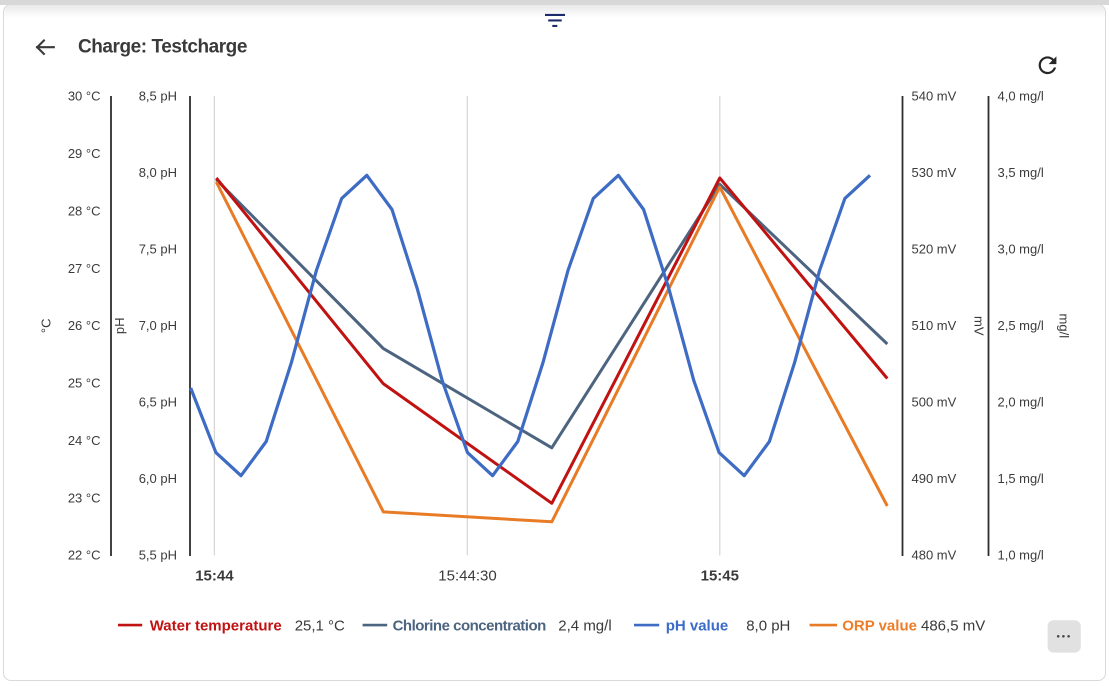 The image size is (1109, 686). What do you see at coordinates (1064, 326) in the screenshot?
I see `svg-text: mg/l` at bounding box center [1064, 326].